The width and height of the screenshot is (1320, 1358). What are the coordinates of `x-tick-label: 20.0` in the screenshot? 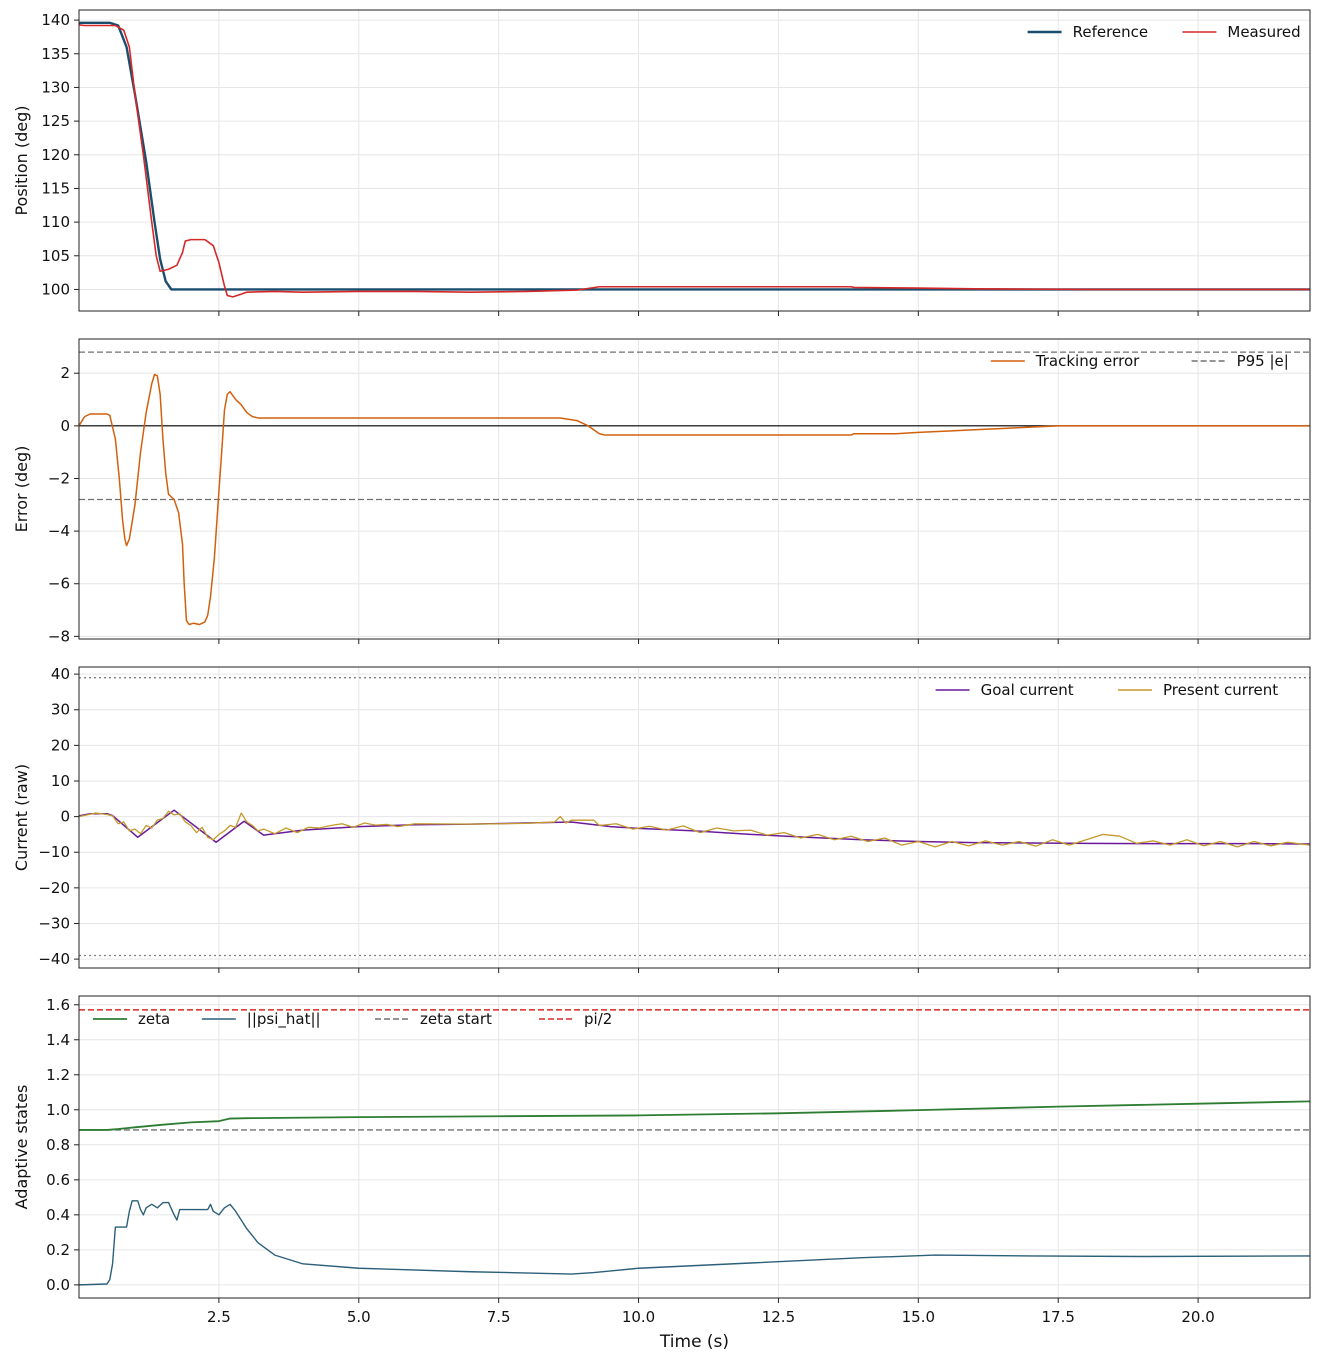 It's located at (1197, 1317).